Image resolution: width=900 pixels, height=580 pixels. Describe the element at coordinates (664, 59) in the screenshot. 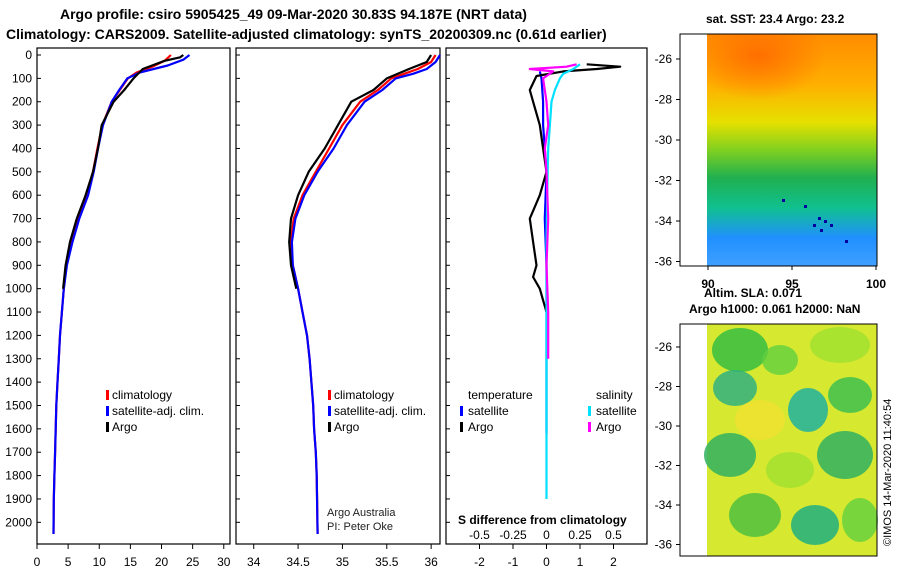

I see `lat-tick-label: -26` at that location.